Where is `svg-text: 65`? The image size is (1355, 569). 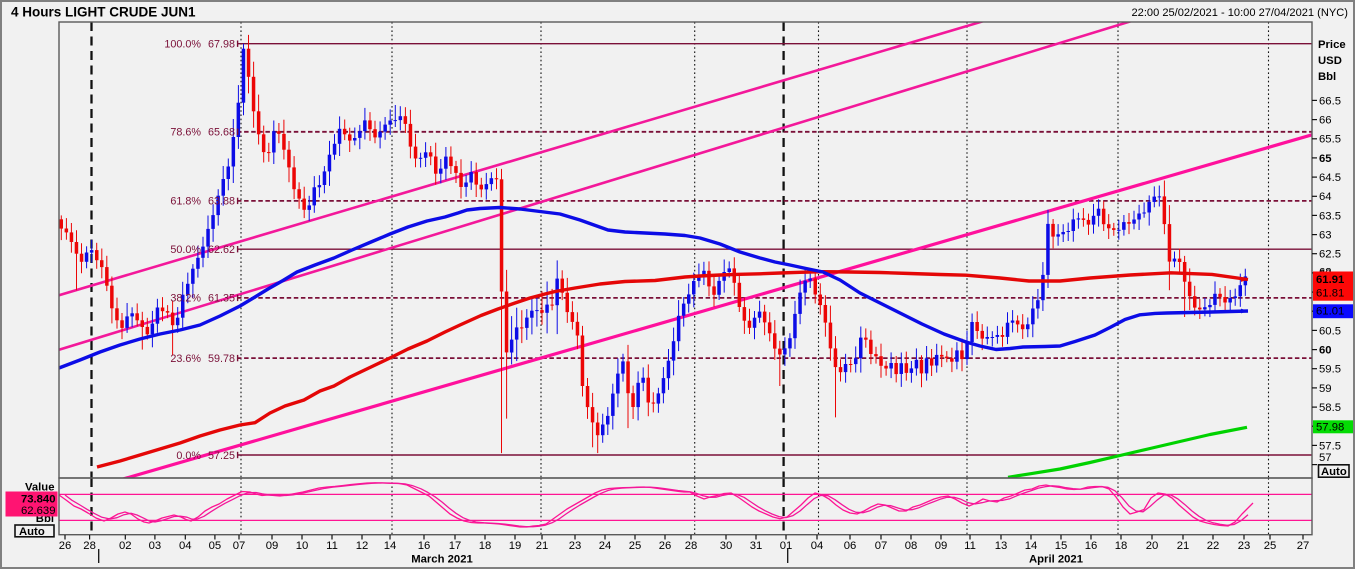
svg-text: 65 is located at coordinates (1325, 159).